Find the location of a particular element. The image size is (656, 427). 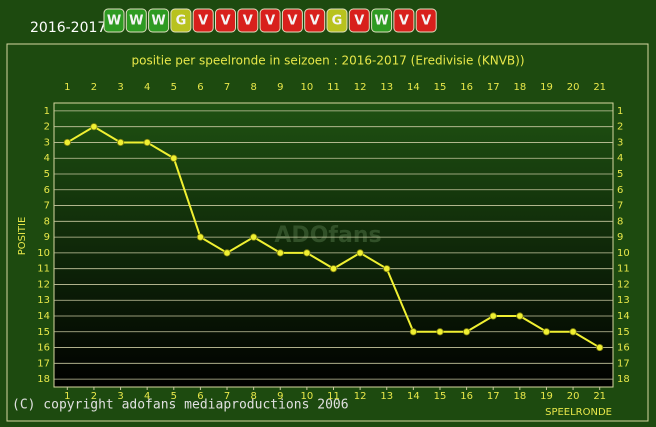

x-tick-label: 6 is located at coordinates (200, 396).